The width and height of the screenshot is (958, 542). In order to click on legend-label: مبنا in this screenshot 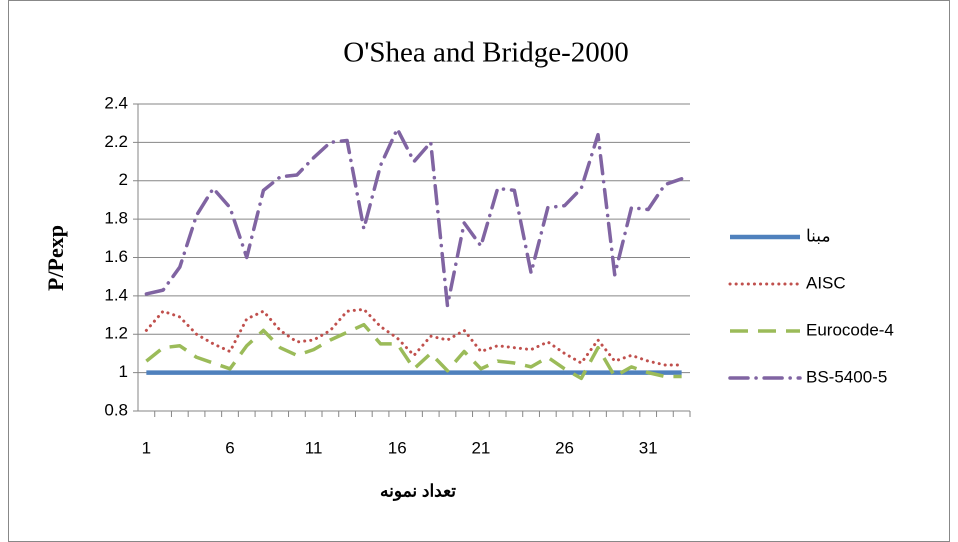, I will do `click(818, 235)`.